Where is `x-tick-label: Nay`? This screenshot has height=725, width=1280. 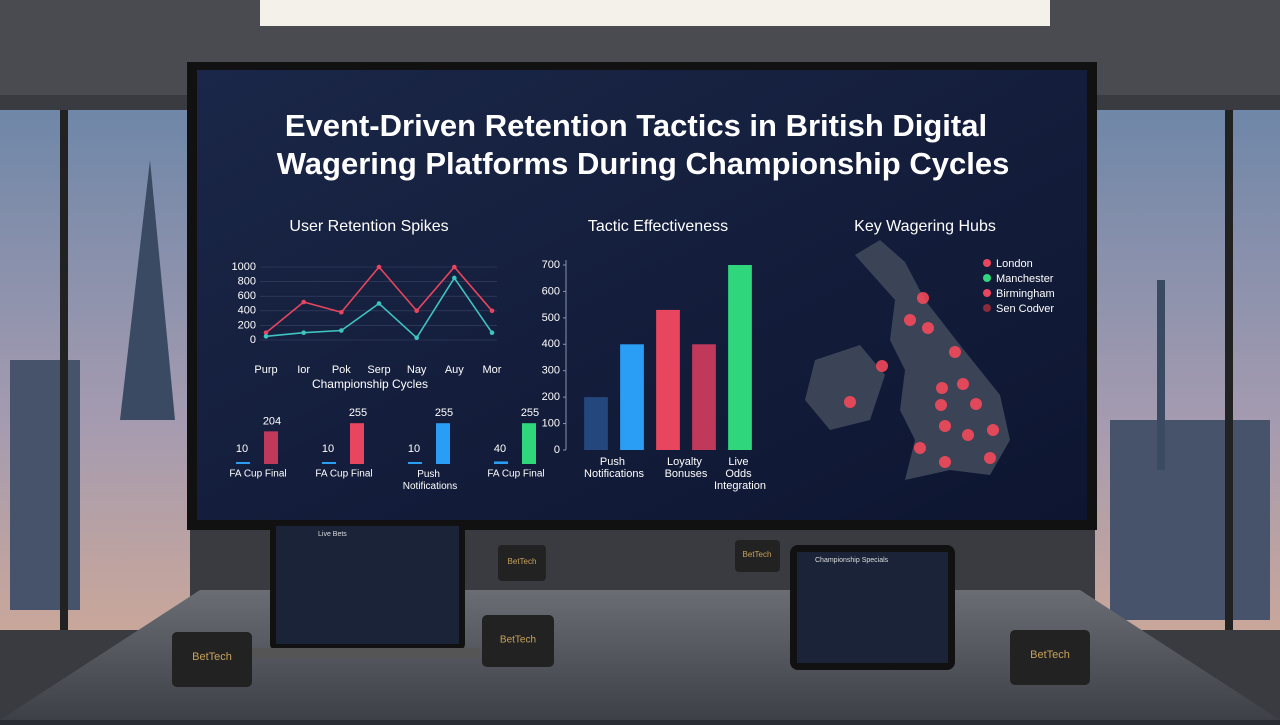 x-tick-label: Nay is located at coordinates (417, 370).